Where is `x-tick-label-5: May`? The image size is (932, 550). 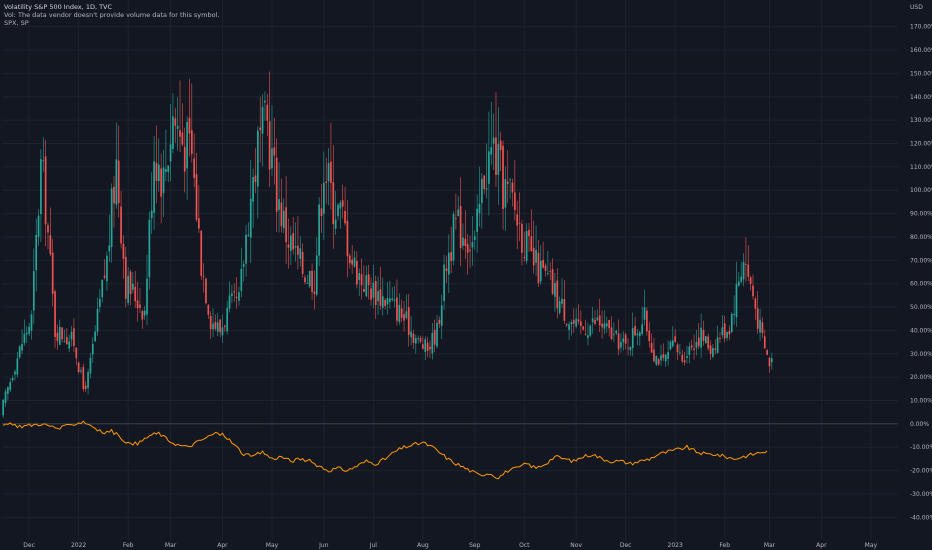 x-tick-label-5: May is located at coordinates (272, 545).